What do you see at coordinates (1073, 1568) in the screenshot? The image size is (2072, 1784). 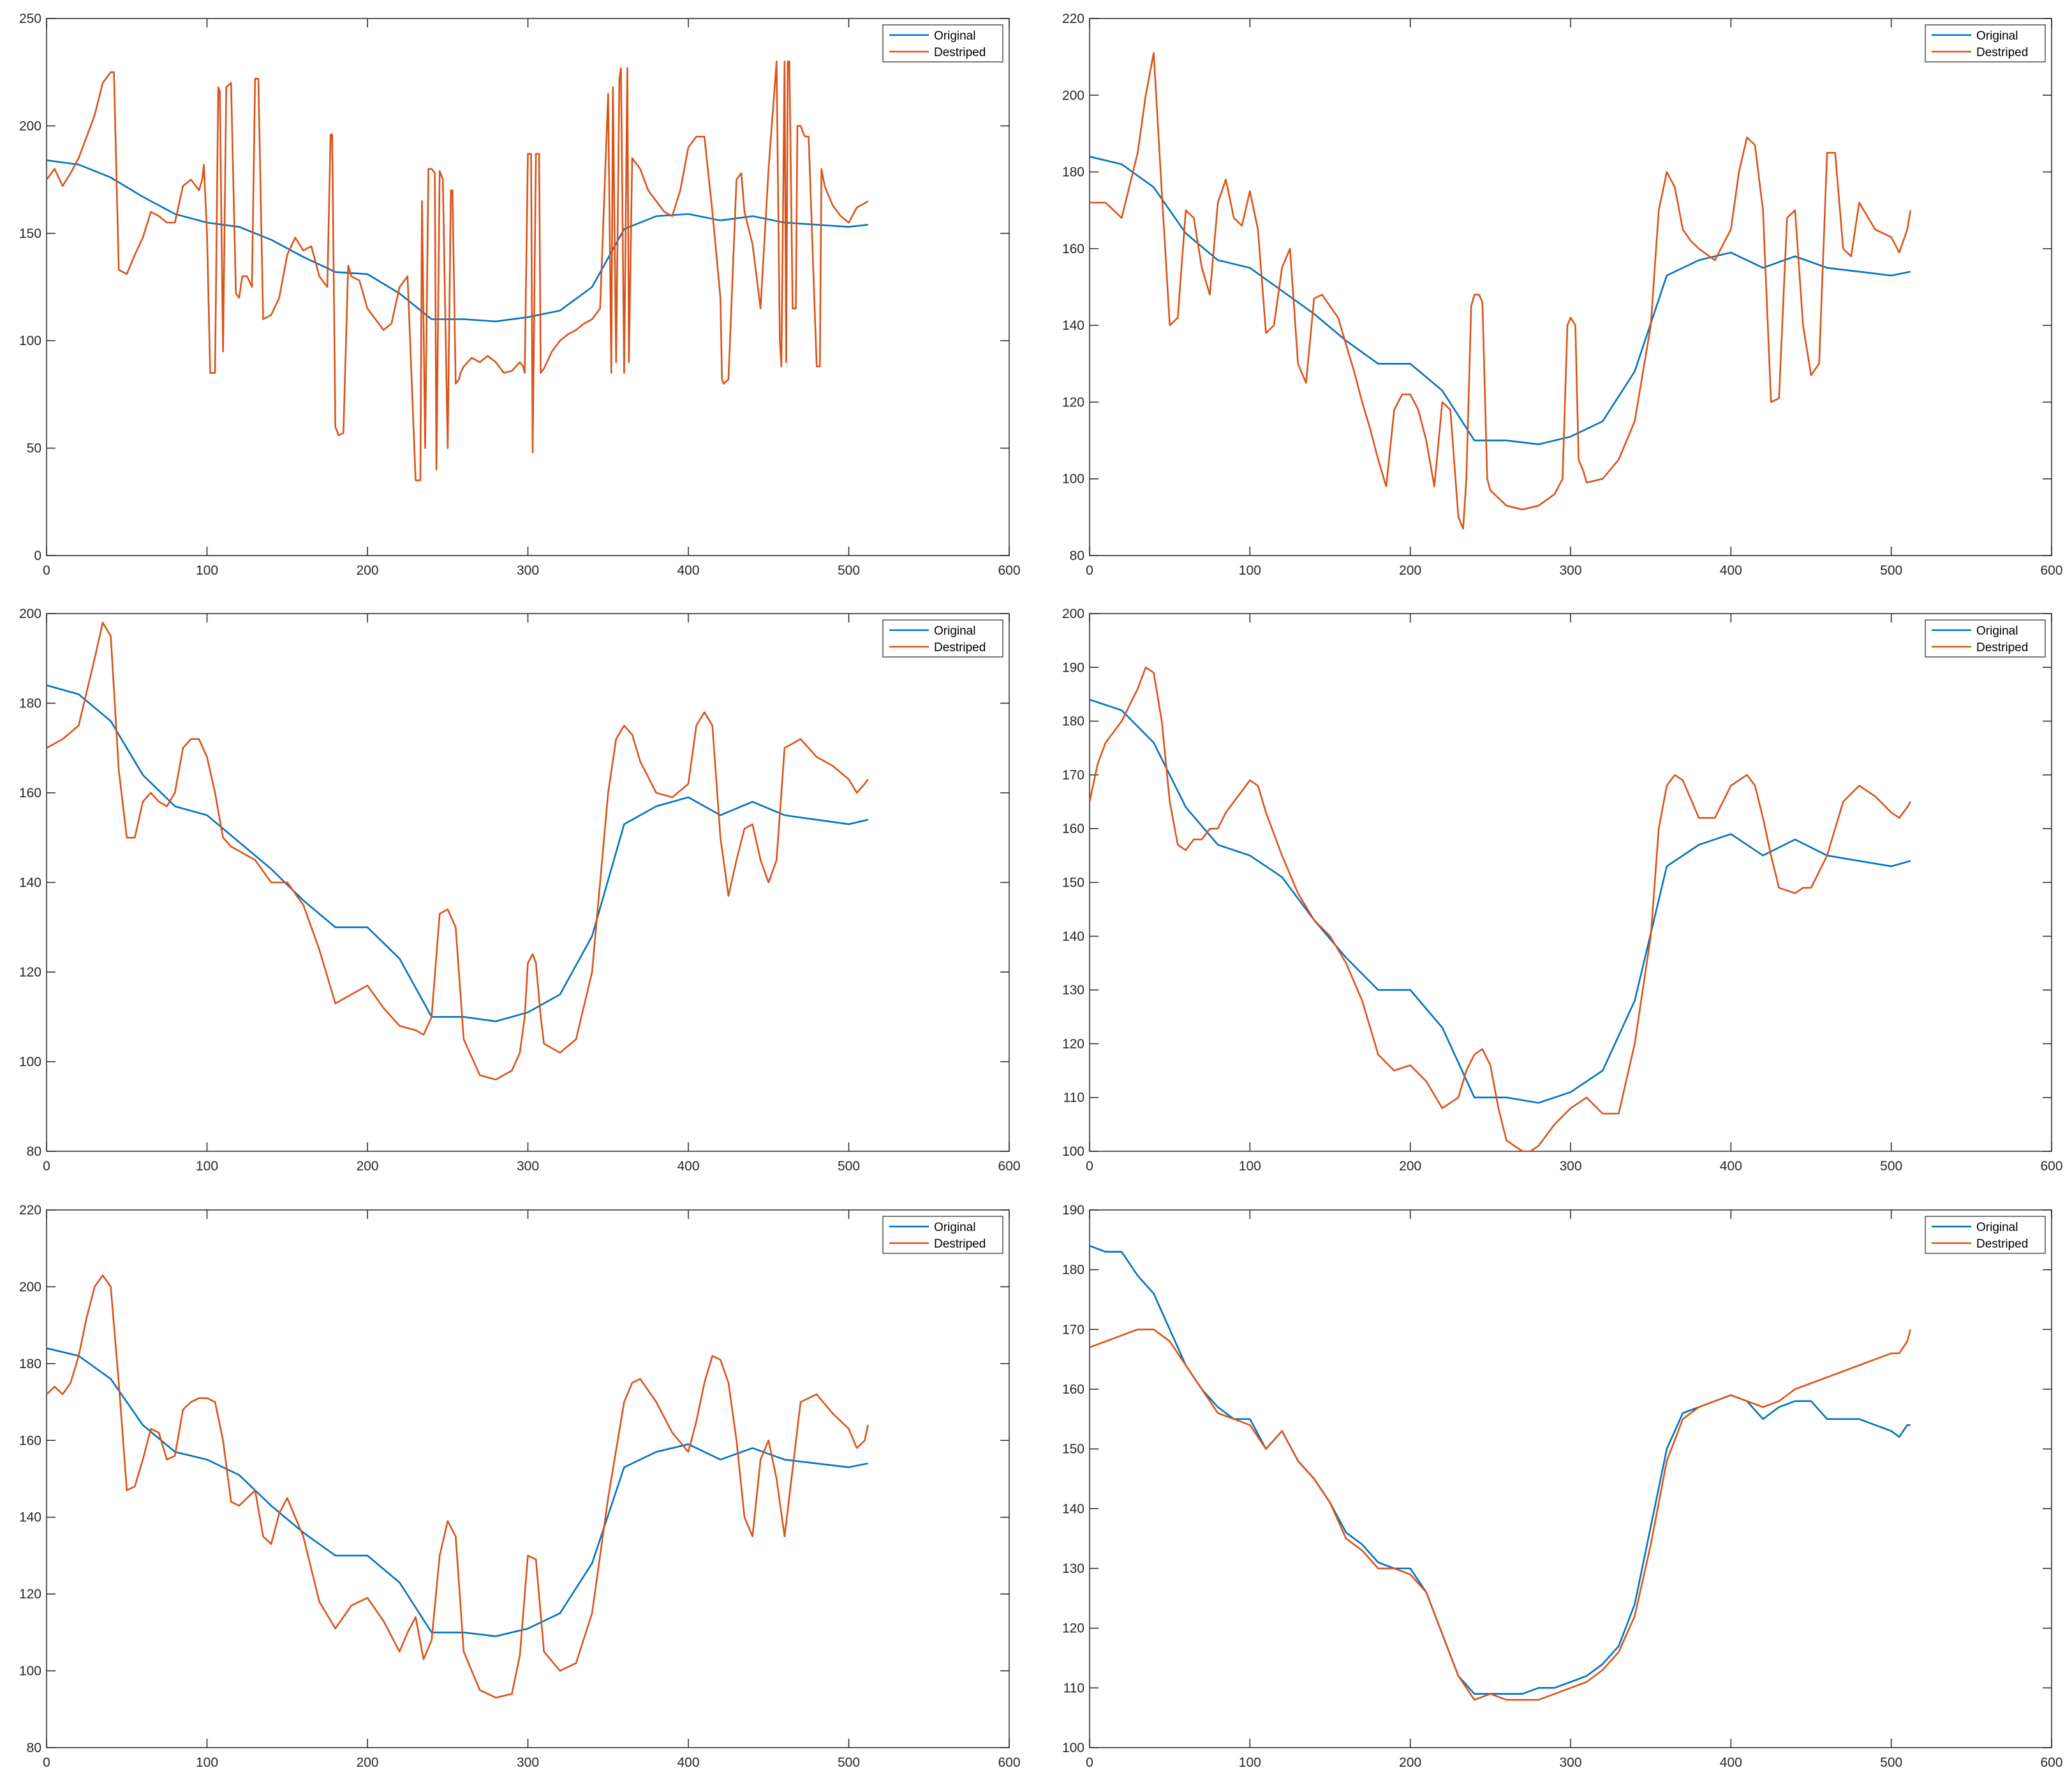 I see `y-tick-label: 130` at bounding box center [1073, 1568].